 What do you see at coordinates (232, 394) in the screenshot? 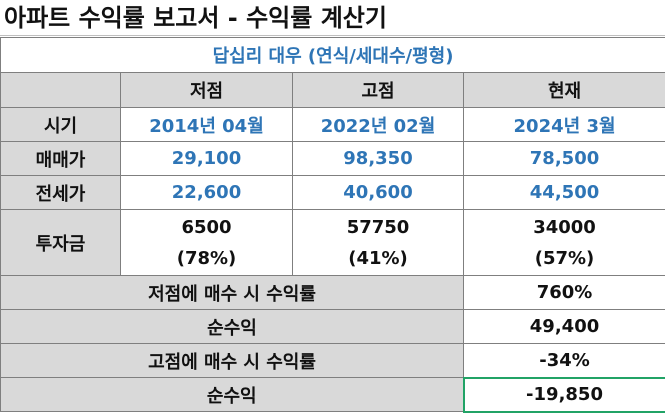
I see `label-high-net-profit: 순수익` at bounding box center [232, 394].